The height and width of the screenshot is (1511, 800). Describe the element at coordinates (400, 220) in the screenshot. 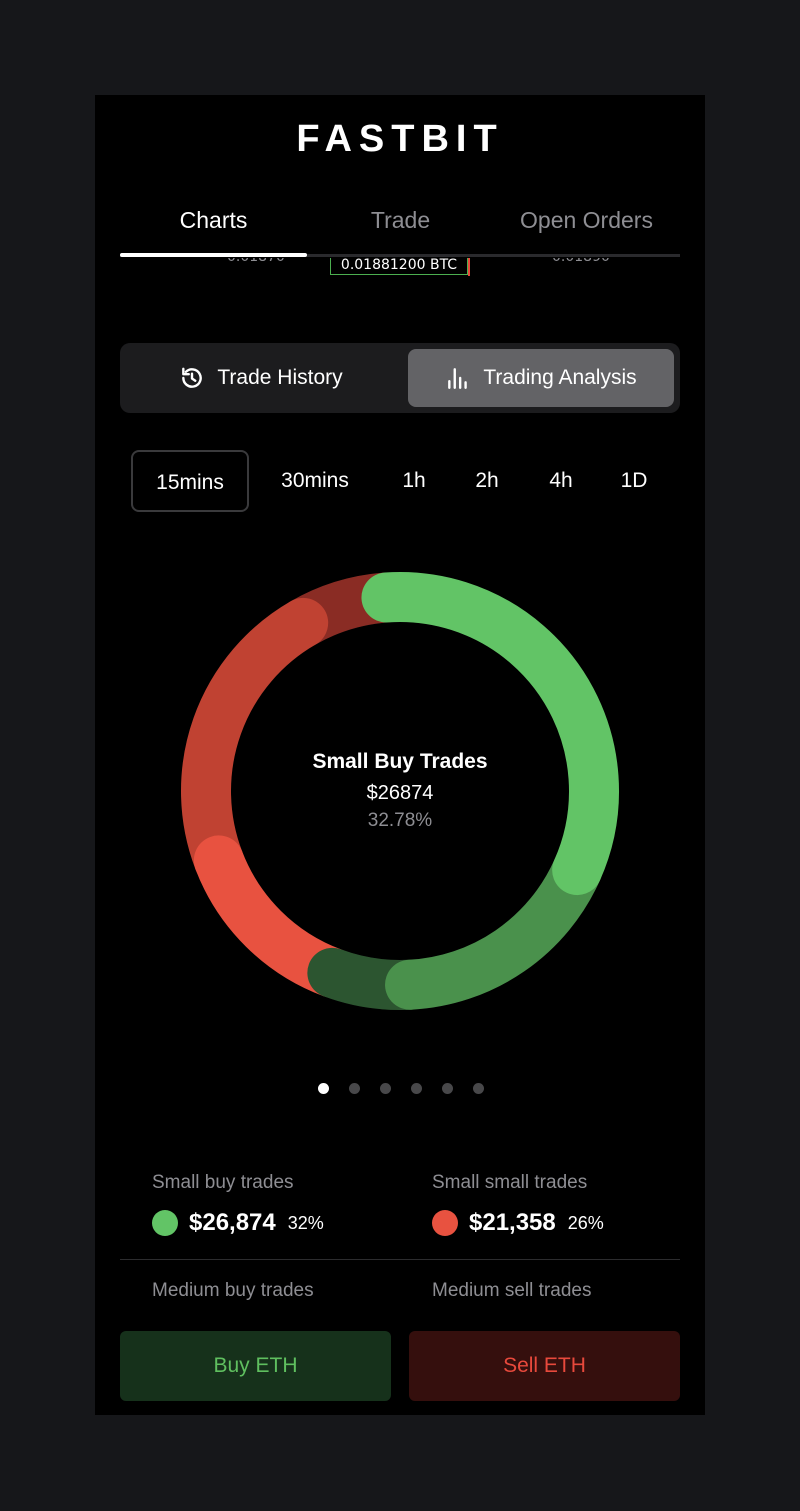

I see `tab-trade: Trade` at that location.